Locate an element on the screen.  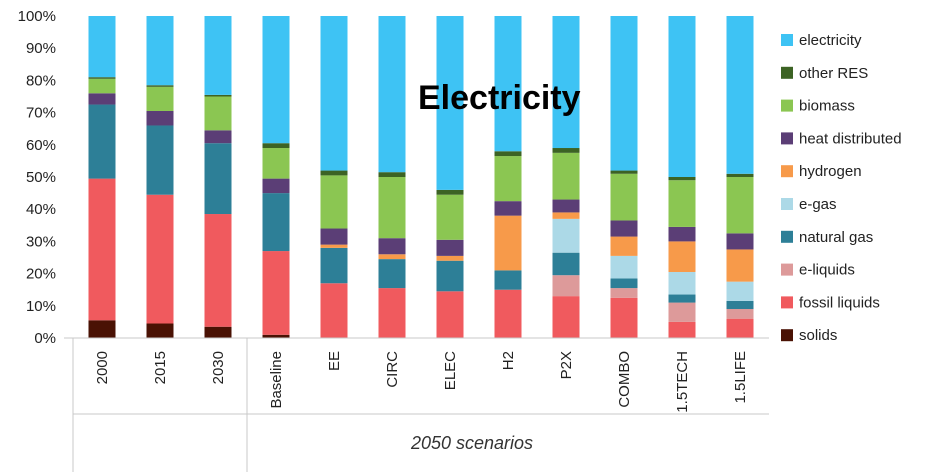
legend-label: e-liquids is located at coordinates (827, 270).